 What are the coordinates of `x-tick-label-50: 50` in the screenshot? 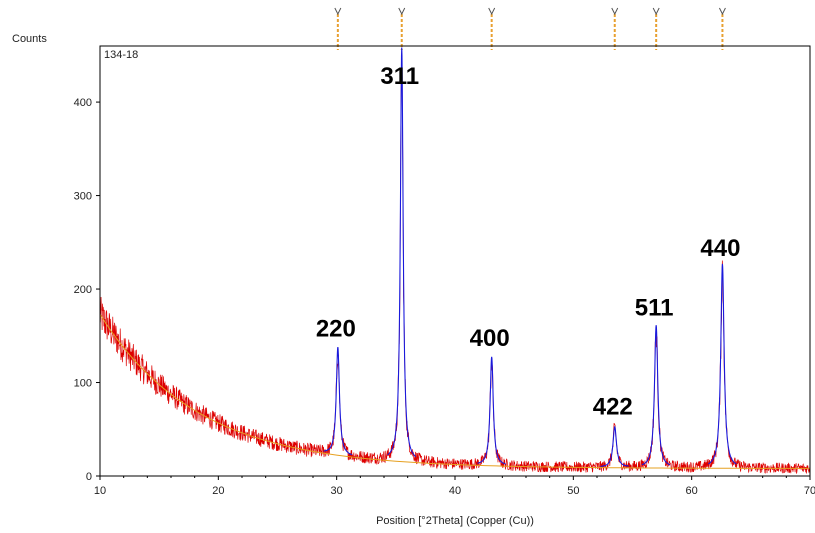 It's located at (573, 491).